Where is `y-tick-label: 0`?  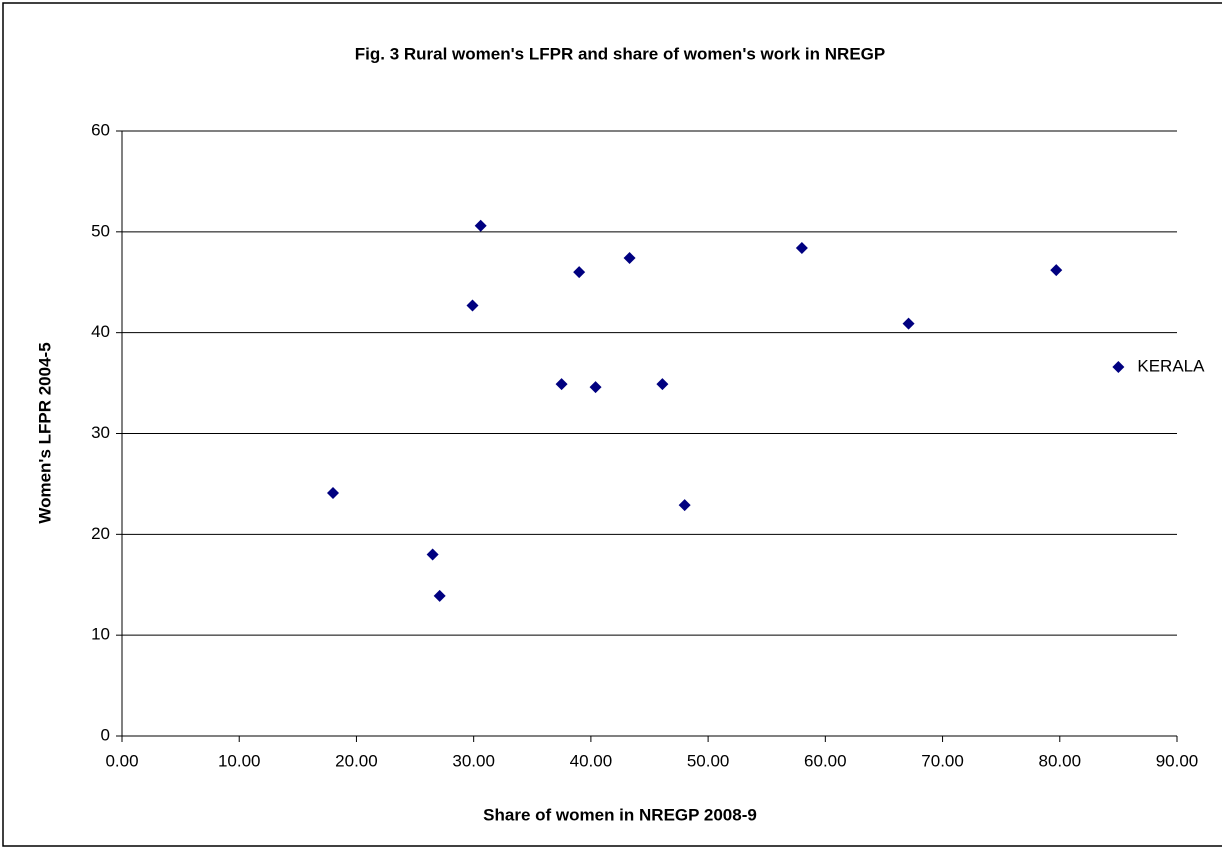 y-tick-label: 0 is located at coordinates (105, 734).